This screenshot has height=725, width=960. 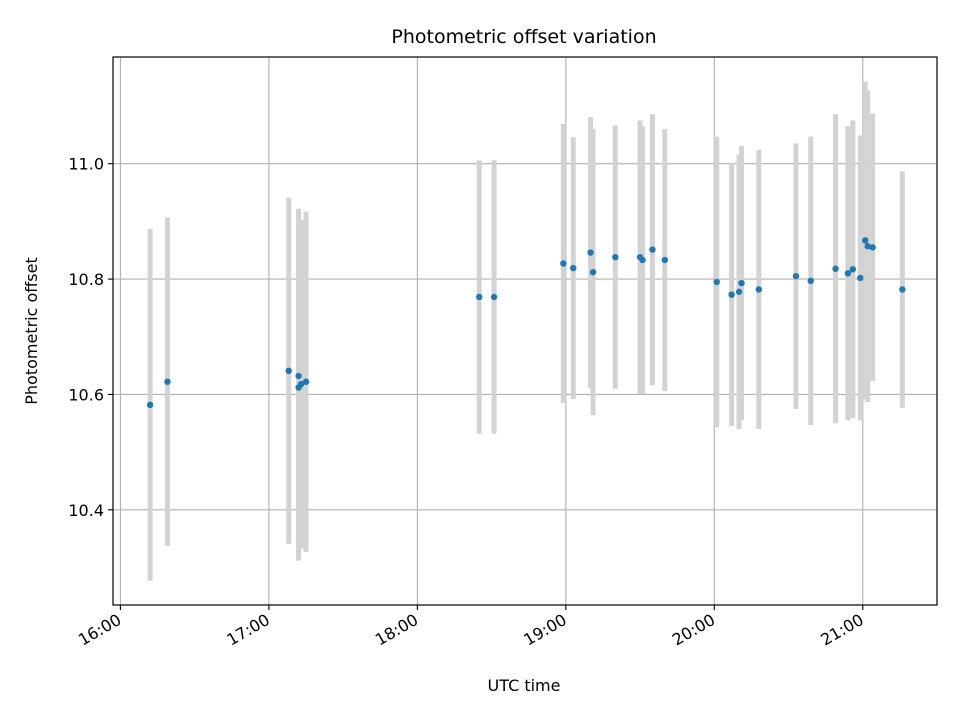 I want to click on x-axis-label: UTC time, so click(x=524, y=685).